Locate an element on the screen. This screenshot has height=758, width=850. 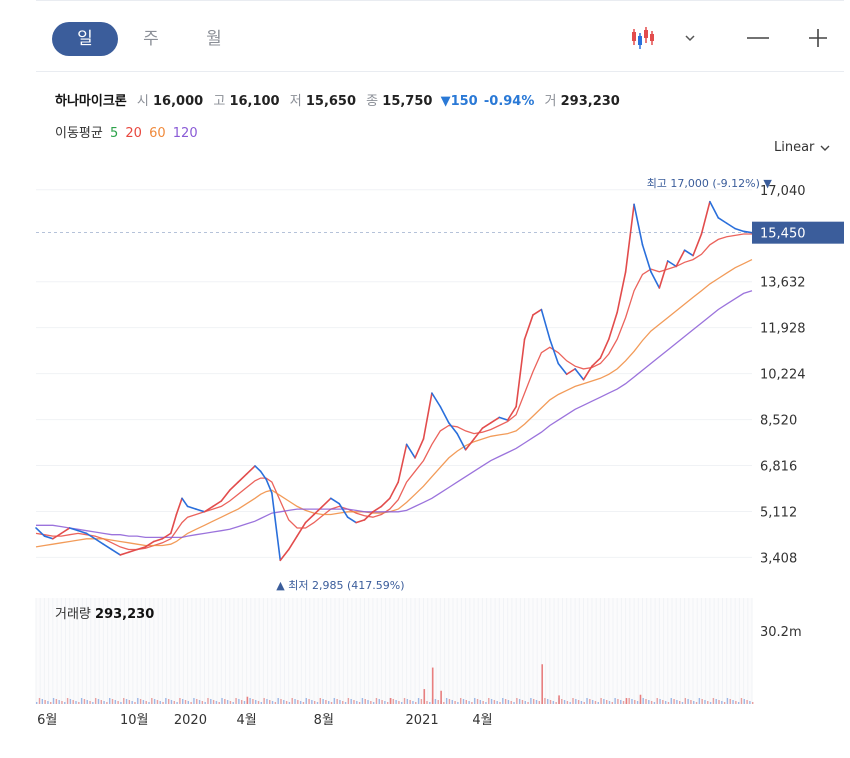
ma-20: 20 is located at coordinates (133, 133).